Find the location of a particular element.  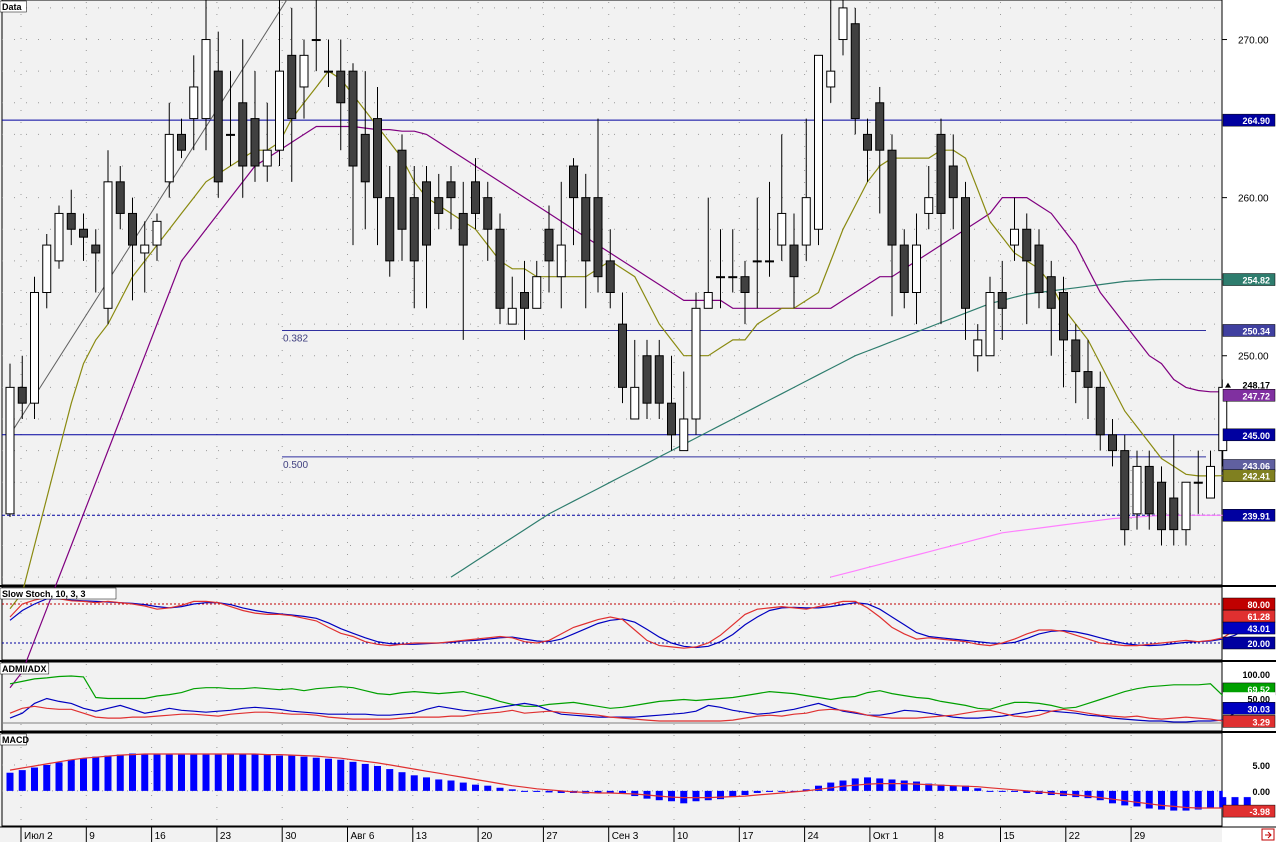

price-tag: 239.91 is located at coordinates (1249, 515).